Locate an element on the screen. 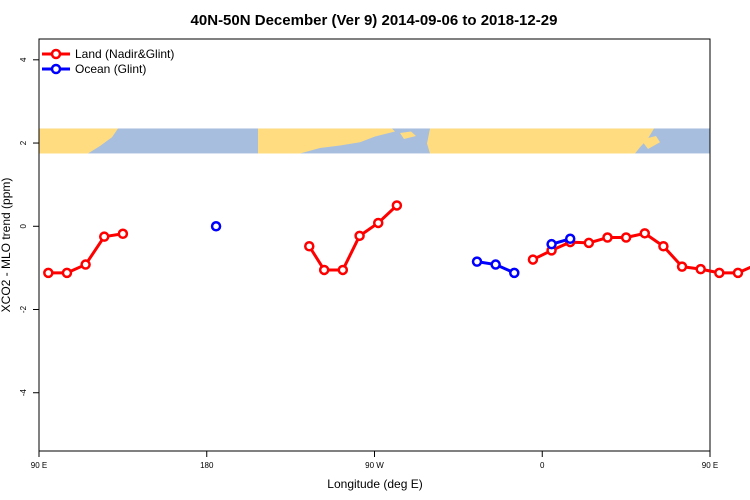  y-tick-label: 4 is located at coordinates (23, 59).